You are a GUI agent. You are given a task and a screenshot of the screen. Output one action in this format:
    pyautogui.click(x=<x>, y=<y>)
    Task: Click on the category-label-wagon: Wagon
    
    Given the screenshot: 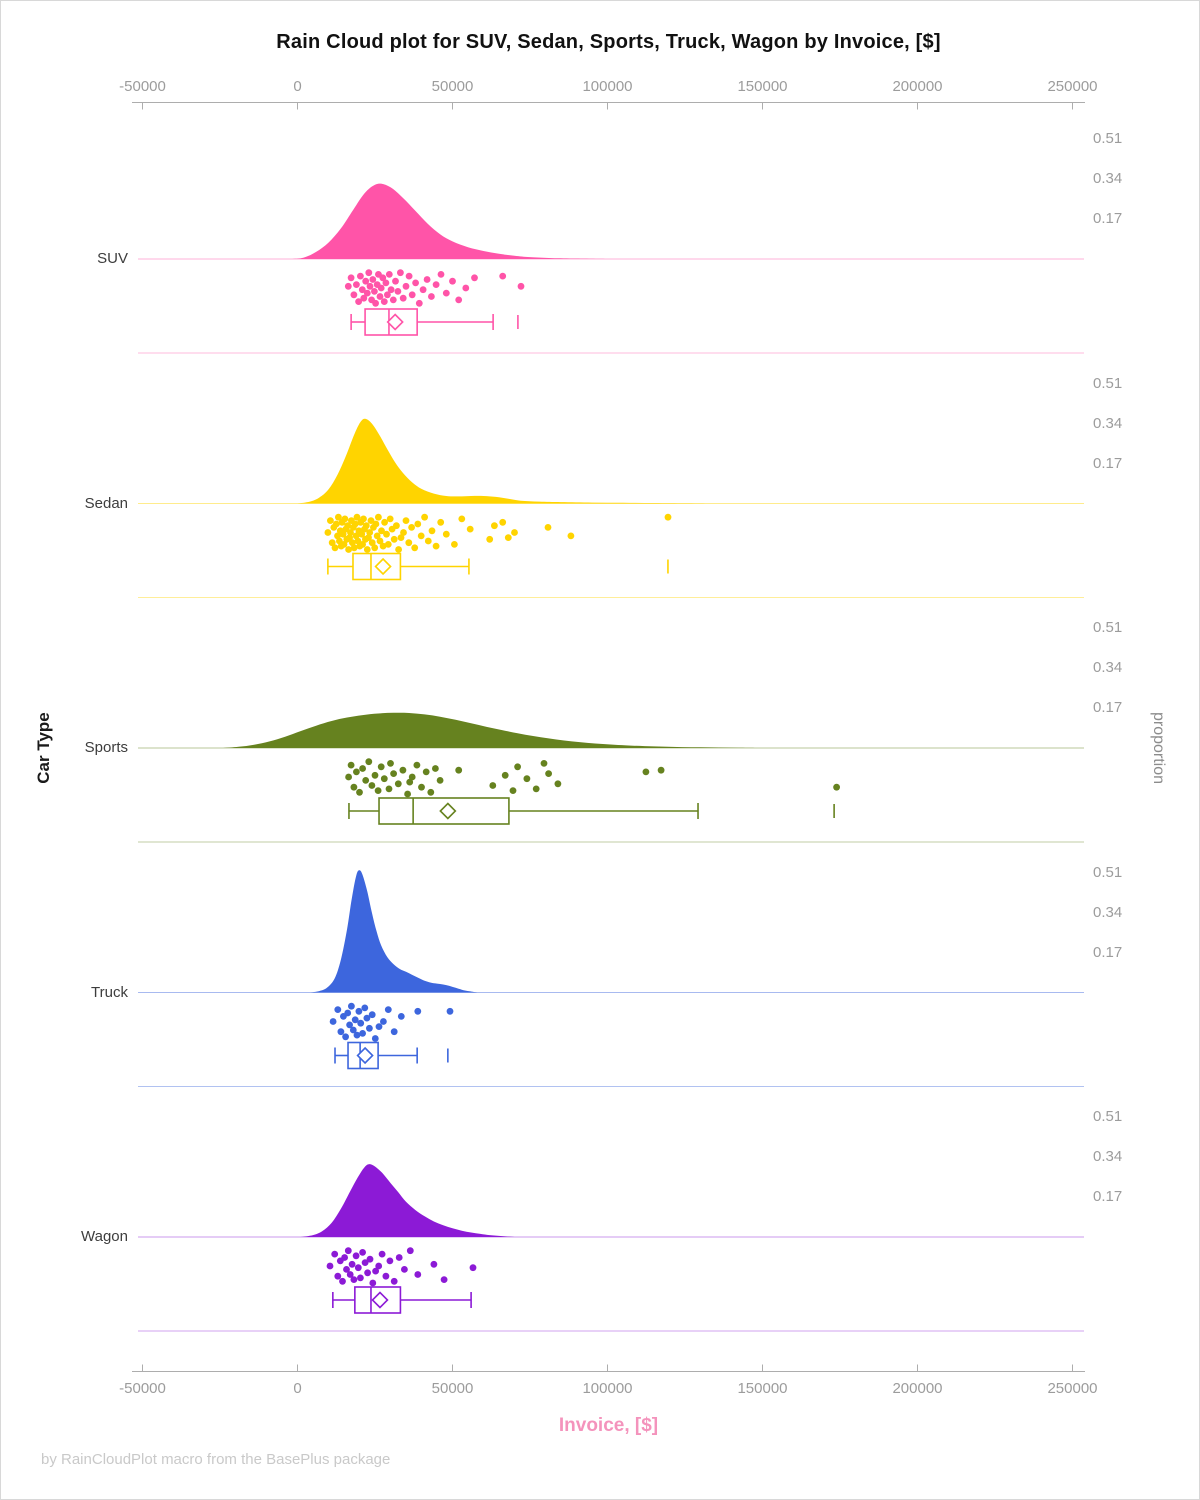 What is the action you would take?
    pyautogui.click(x=104, y=1236)
    